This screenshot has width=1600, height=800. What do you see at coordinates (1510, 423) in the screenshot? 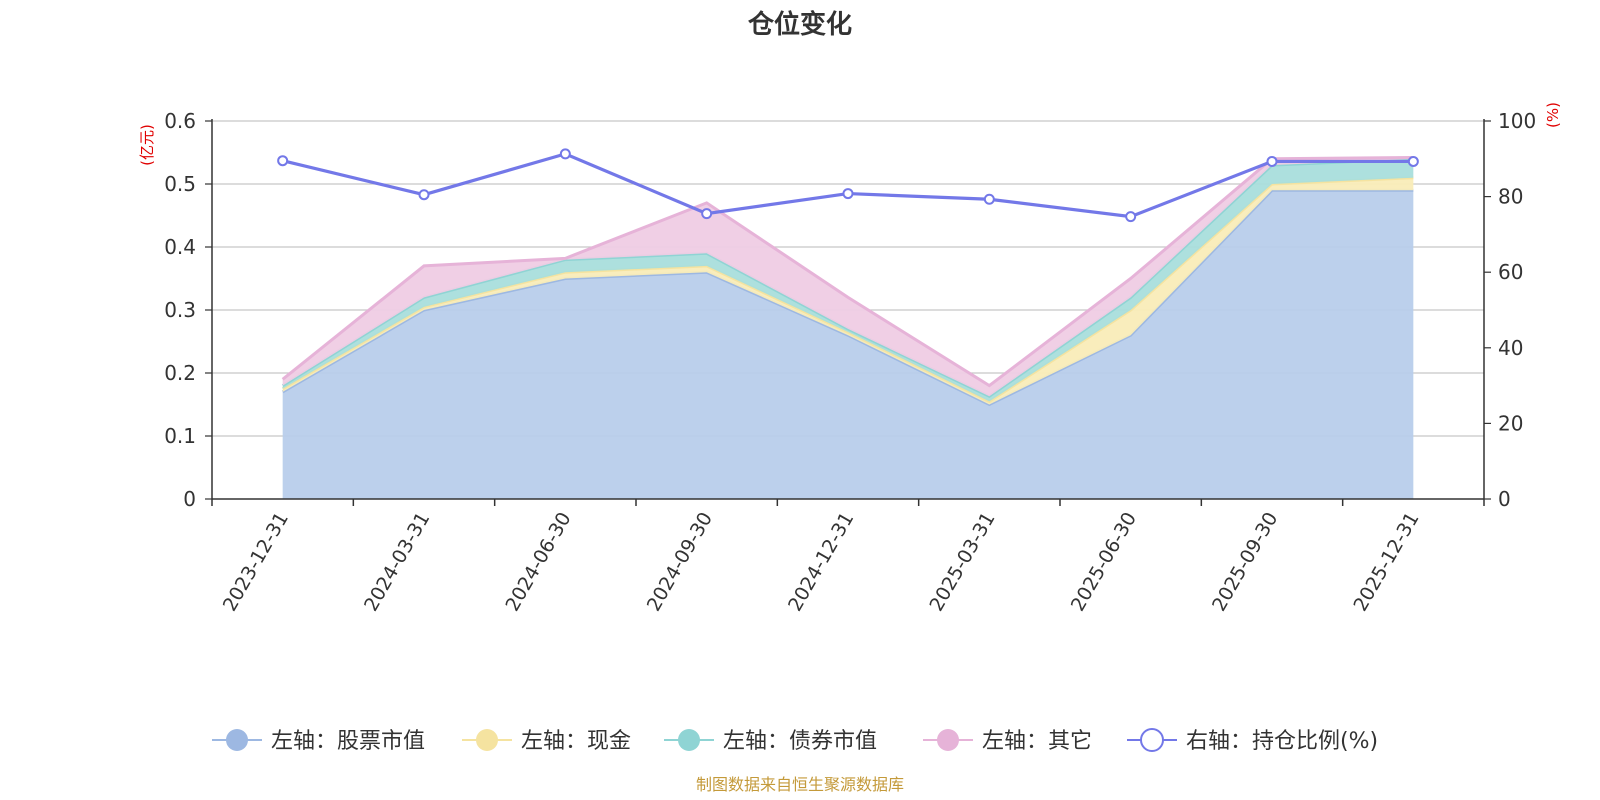
I see `right-axis-label: 20` at bounding box center [1510, 423].